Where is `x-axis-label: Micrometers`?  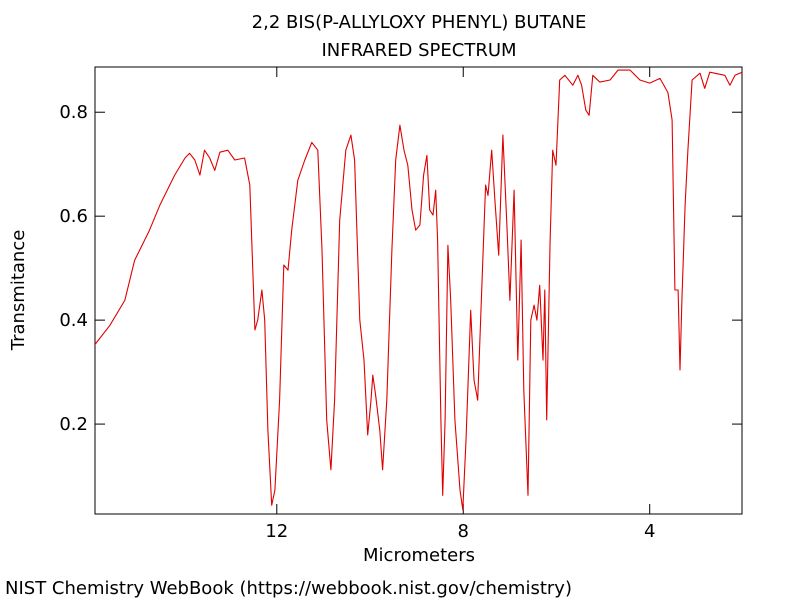 x-axis-label: Micrometers is located at coordinates (419, 555).